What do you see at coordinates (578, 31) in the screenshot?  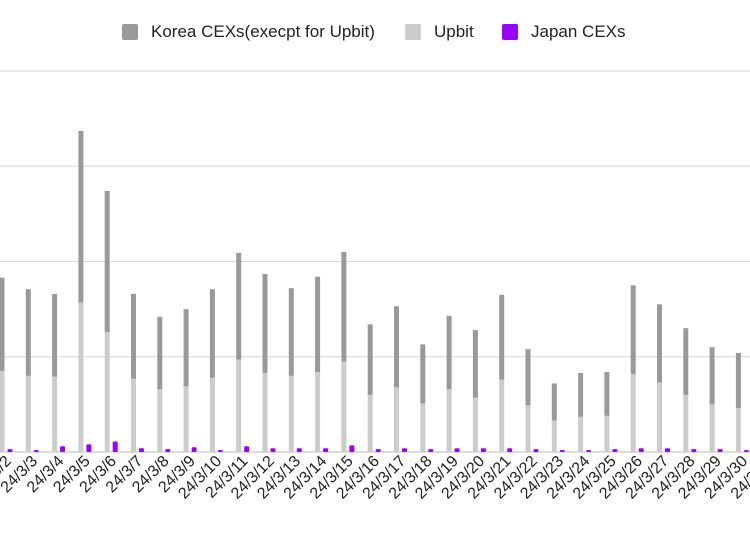 I see `legend-label-japan-cexs: Japan CEXs` at bounding box center [578, 31].